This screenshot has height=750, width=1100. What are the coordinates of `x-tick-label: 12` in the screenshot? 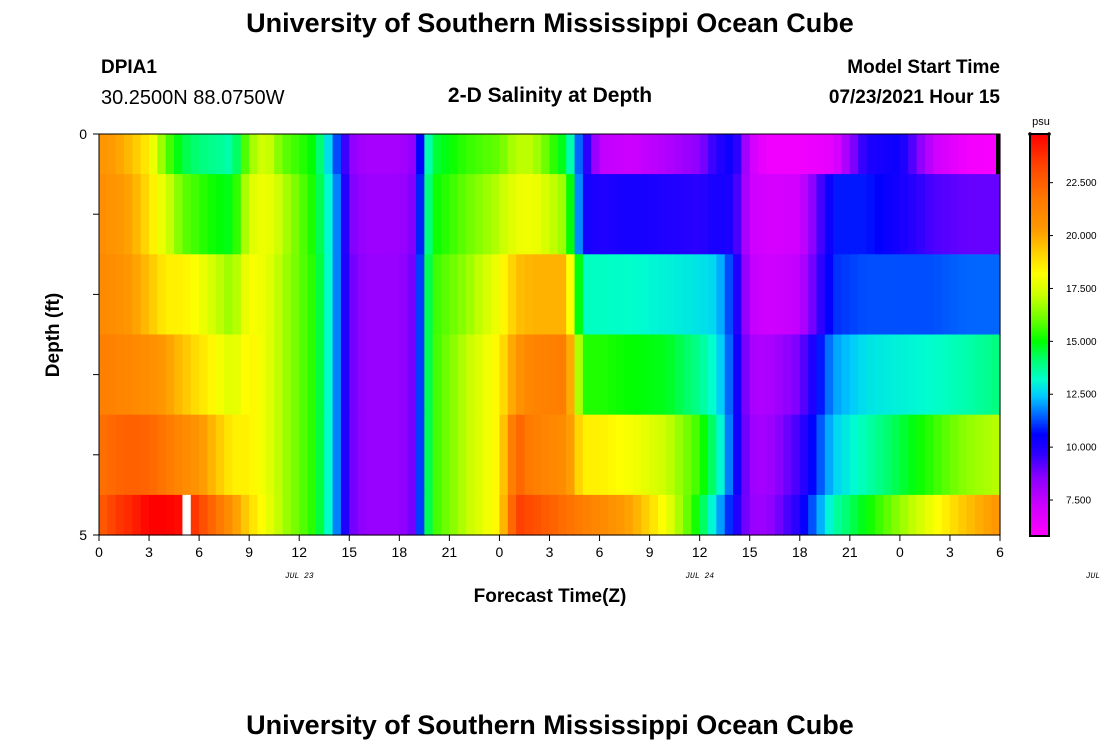 It's located at (299, 552).